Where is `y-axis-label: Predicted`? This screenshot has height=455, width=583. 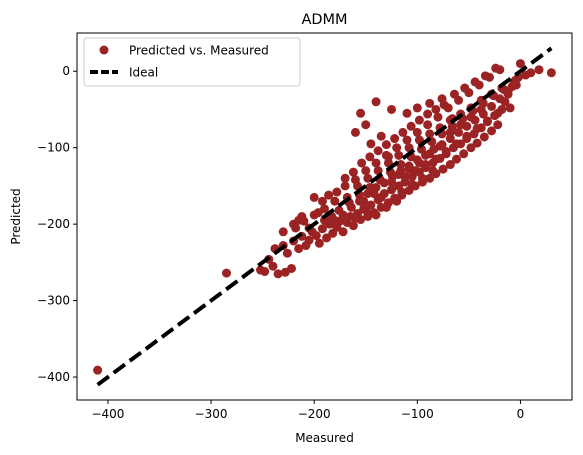 y-axis-label: Predicted is located at coordinates (16, 216).